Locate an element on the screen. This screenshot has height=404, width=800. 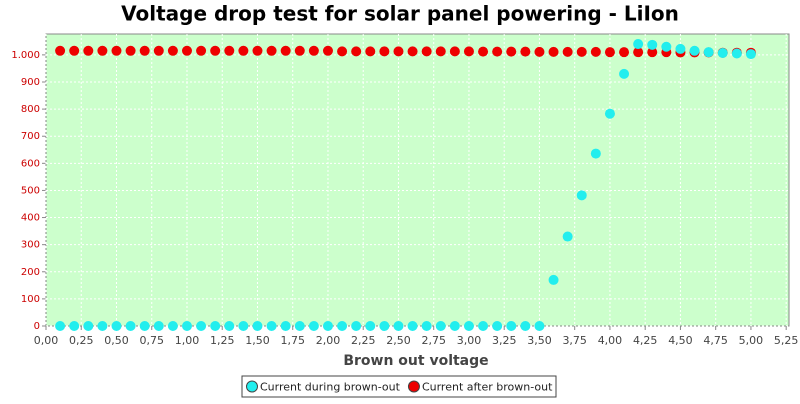
y-tick-label: 300 is located at coordinates (30, 245).